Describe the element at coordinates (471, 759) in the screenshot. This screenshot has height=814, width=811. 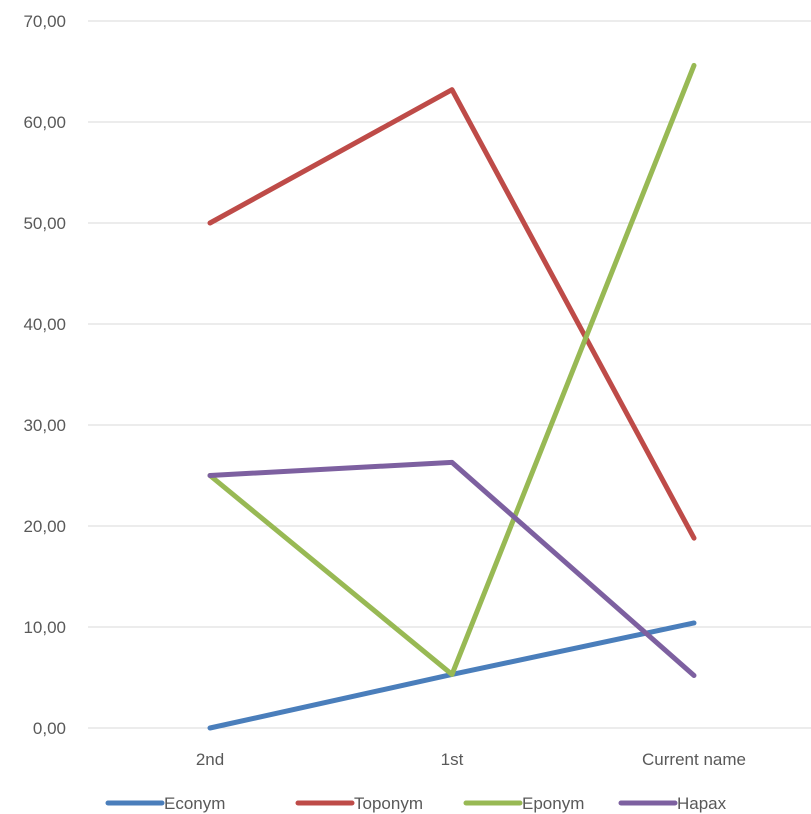
I see `x-axis-labels: 2nd 1st Current name` at that location.